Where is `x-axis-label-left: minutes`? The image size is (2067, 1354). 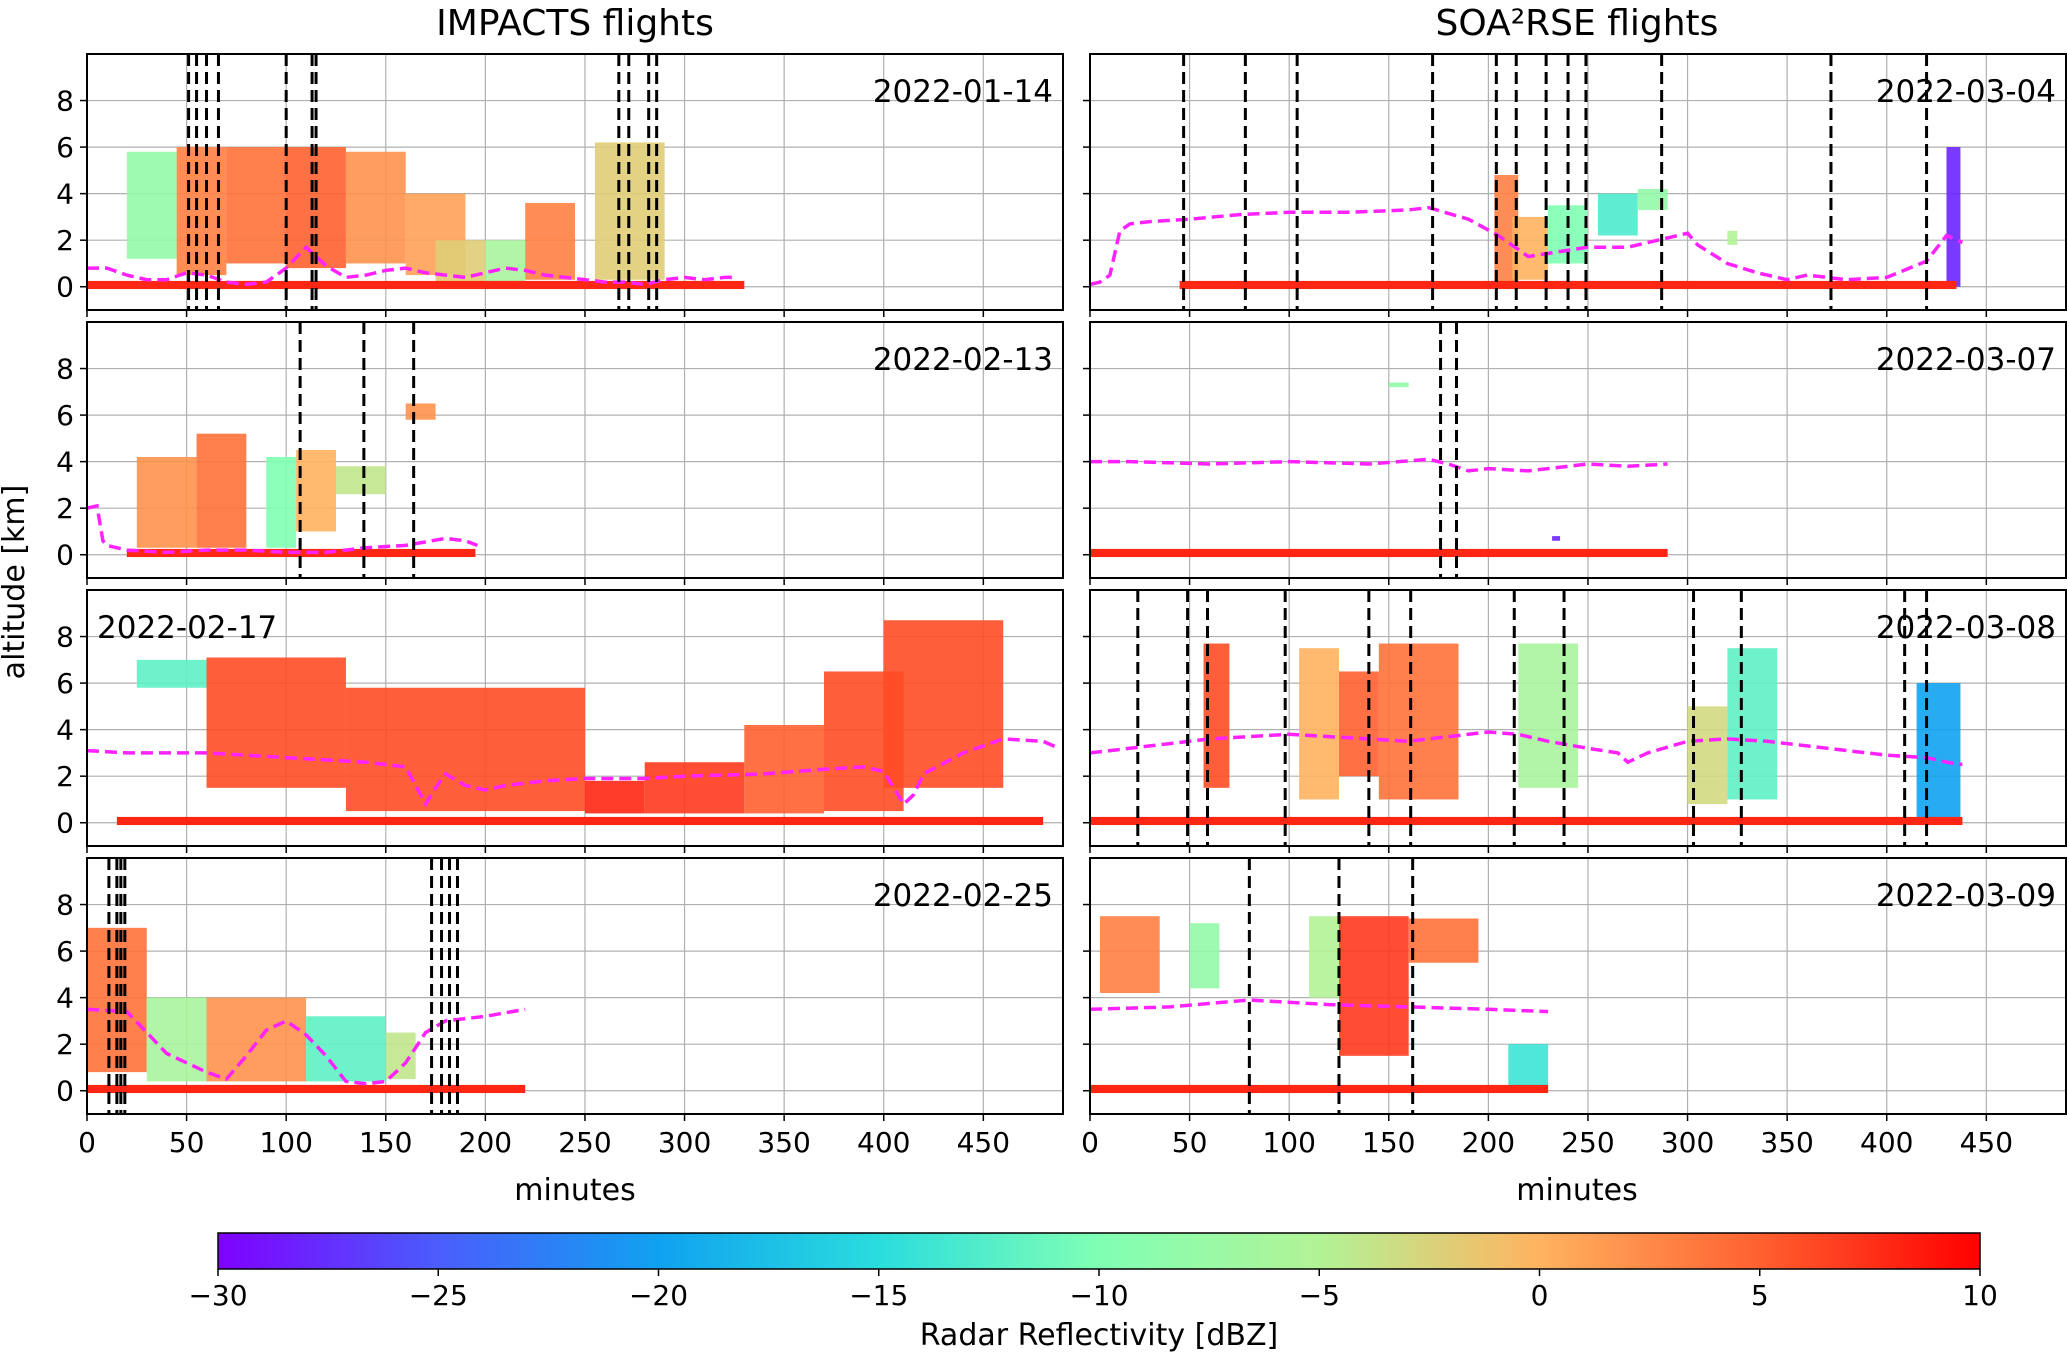
x-axis-label-left: minutes is located at coordinates (574, 1190).